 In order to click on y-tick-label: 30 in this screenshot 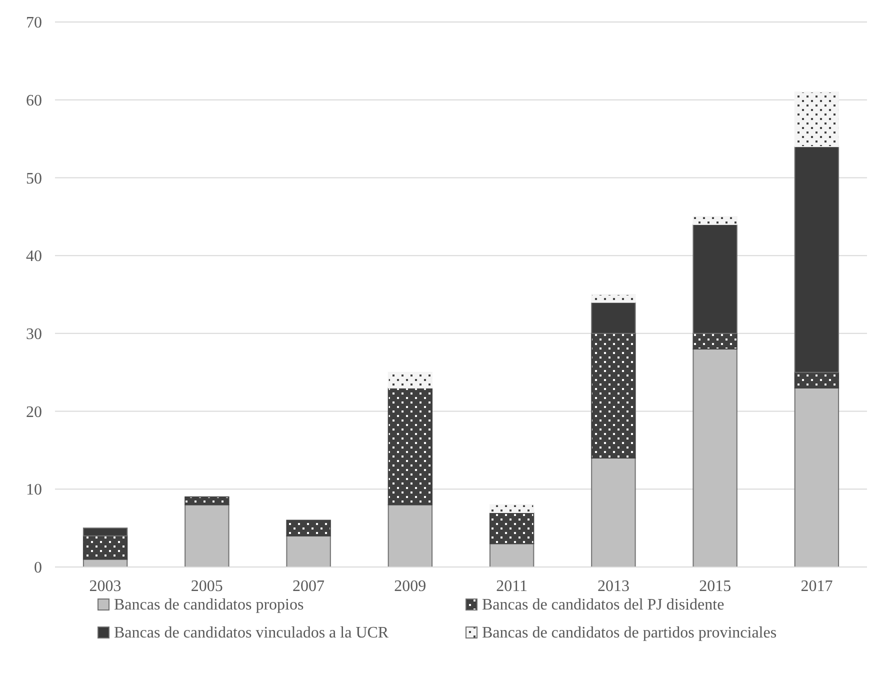, I will do `click(34, 335)`.